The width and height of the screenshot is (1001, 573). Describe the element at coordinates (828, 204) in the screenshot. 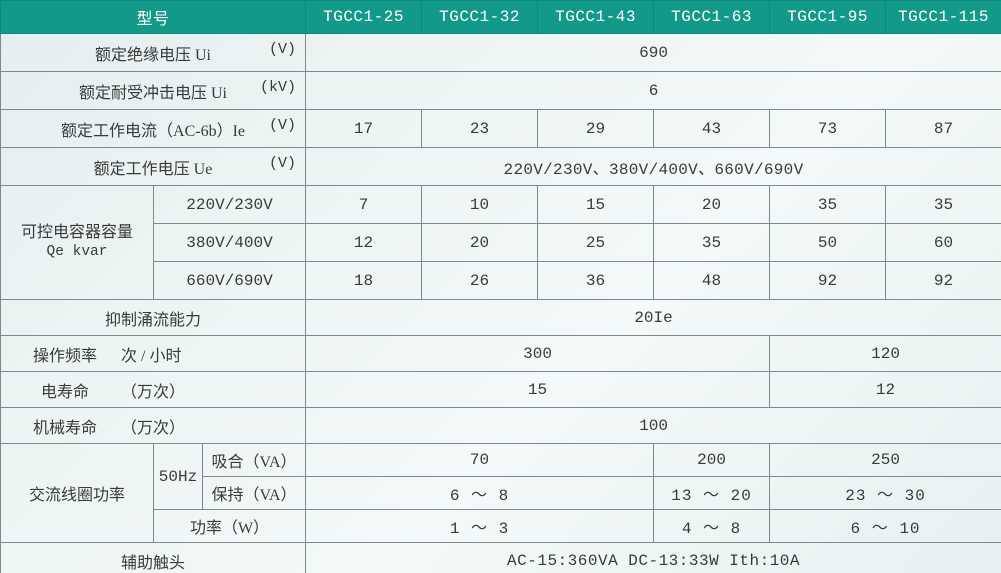

I see `value-capacitor-220v-95: 35` at that location.